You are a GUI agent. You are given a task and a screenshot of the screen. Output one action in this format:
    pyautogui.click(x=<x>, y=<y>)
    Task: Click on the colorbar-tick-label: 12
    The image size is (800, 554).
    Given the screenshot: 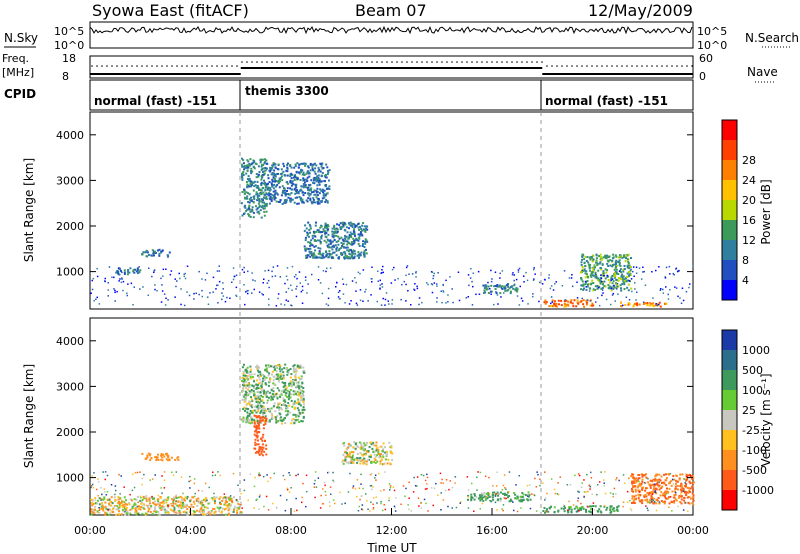 What is the action you would take?
    pyautogui.click(x=749, y=240)
    